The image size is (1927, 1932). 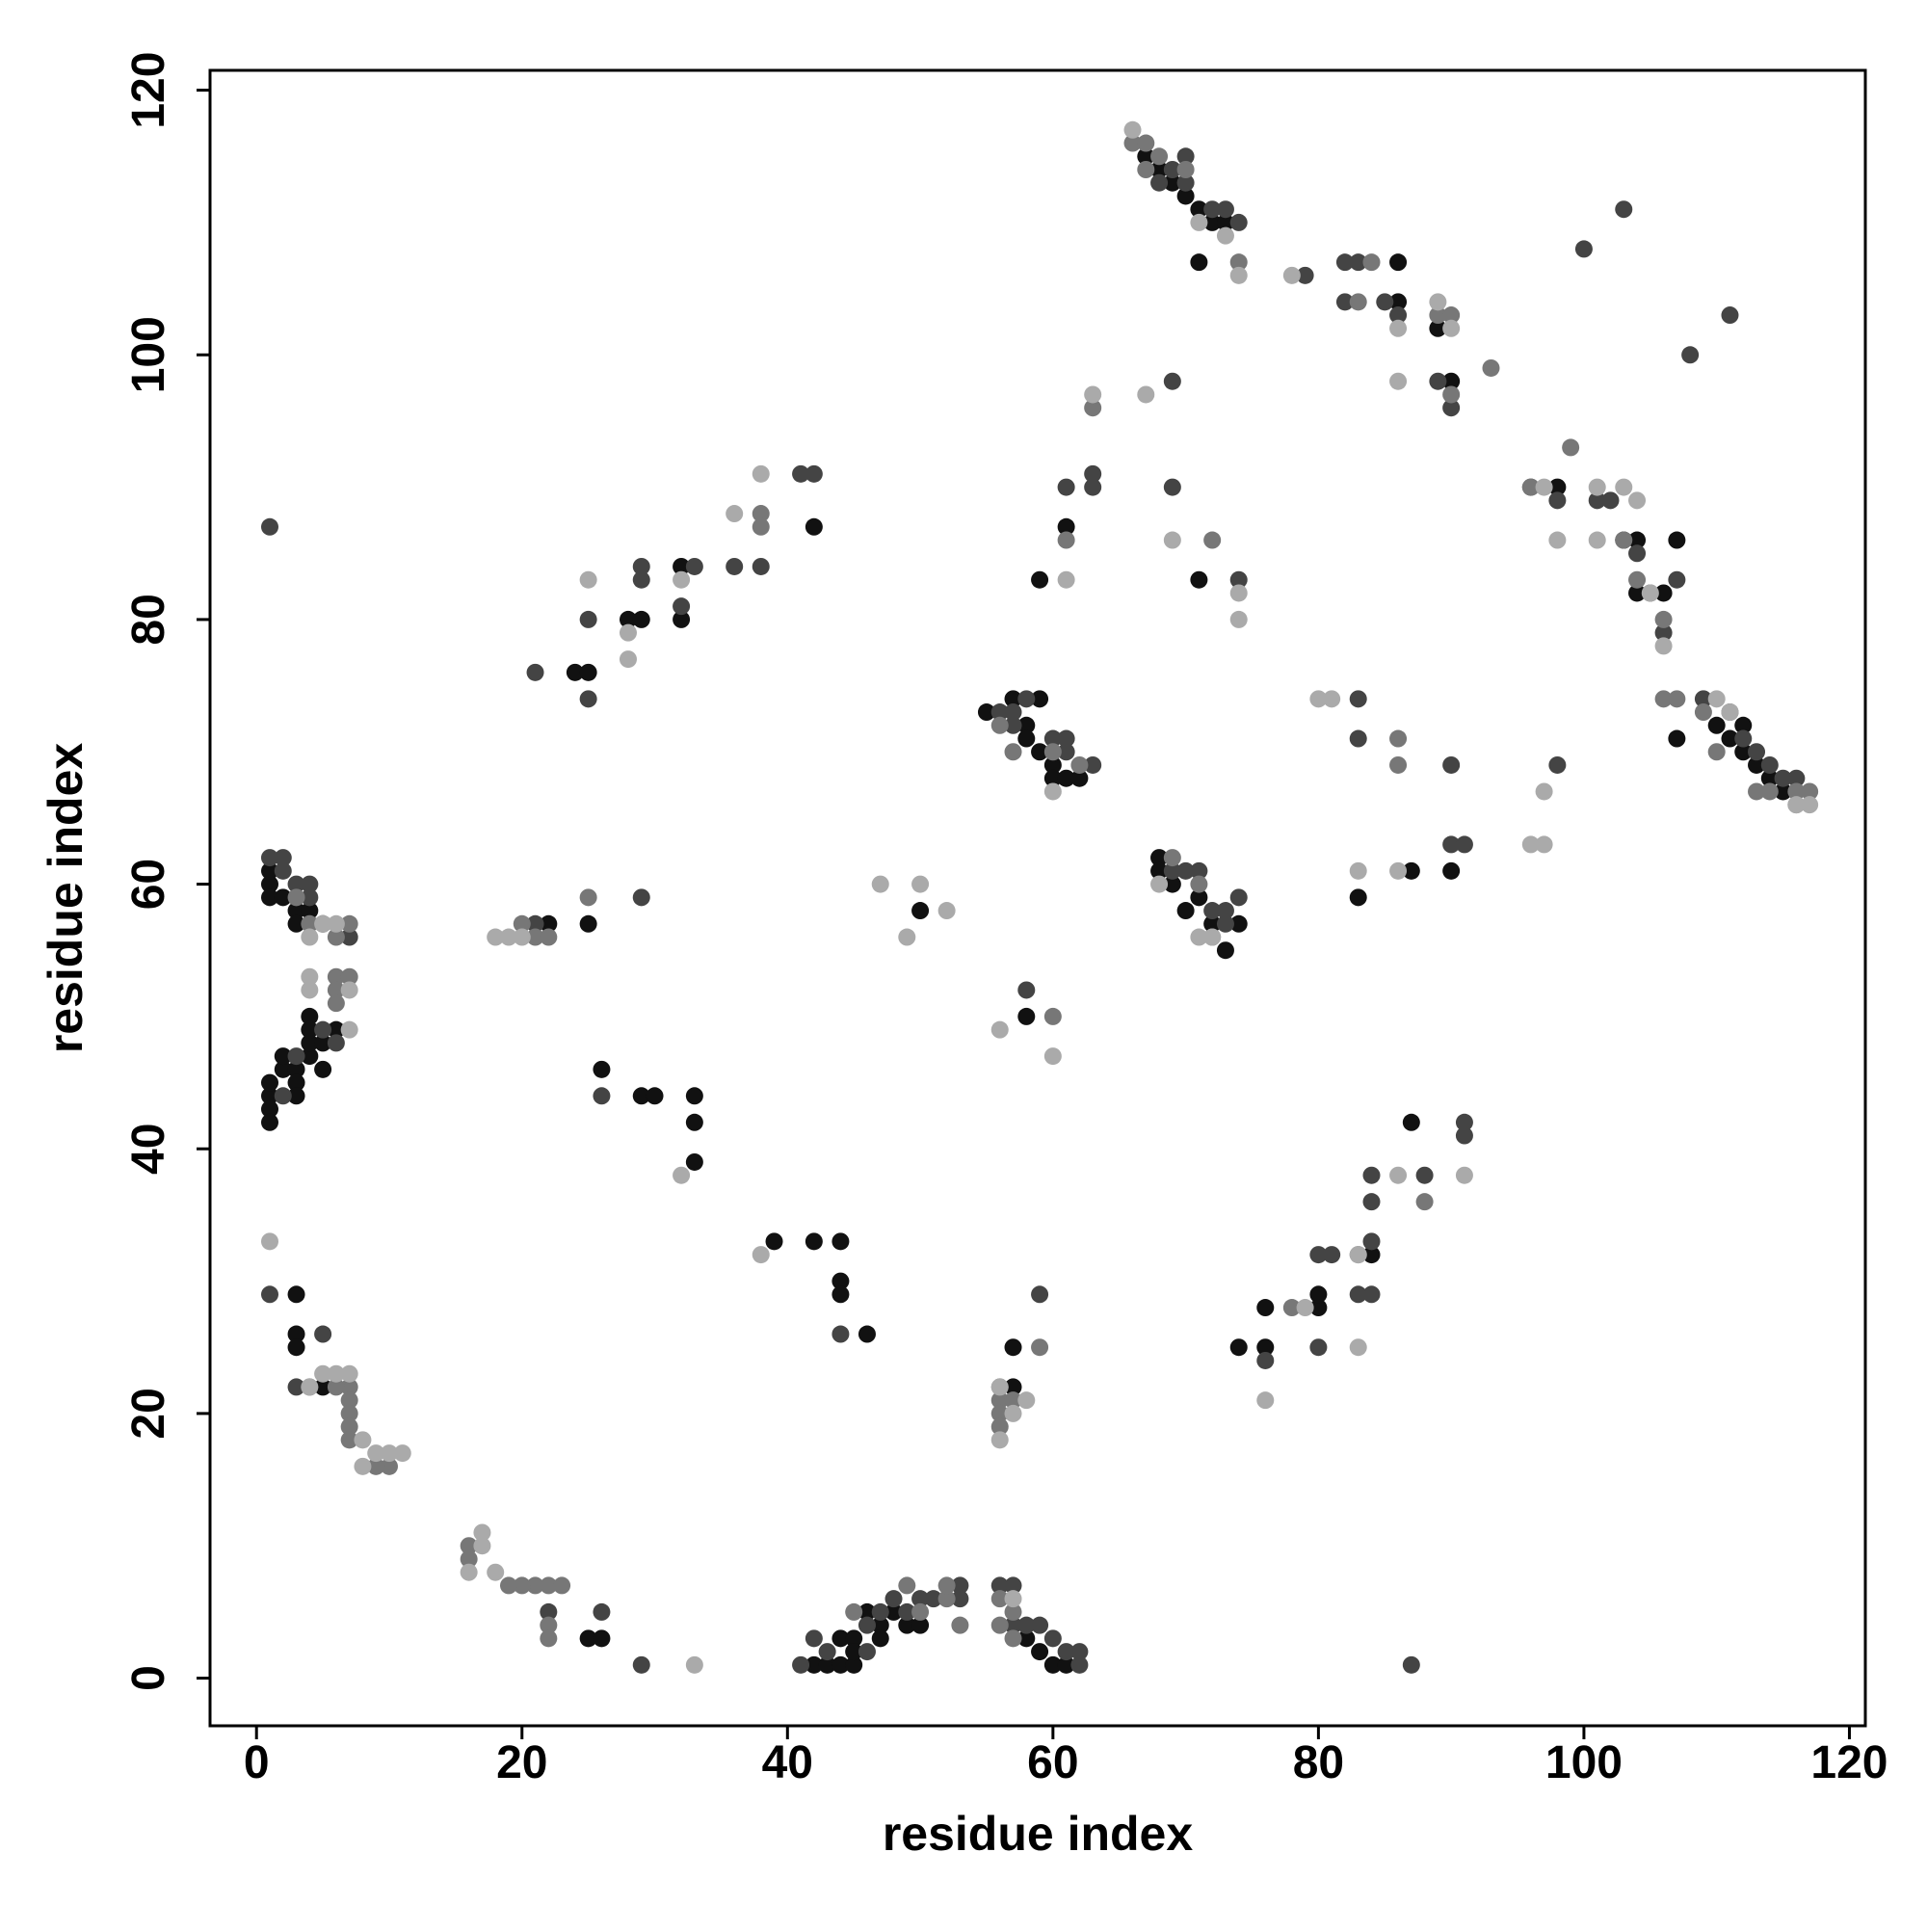 What do you see at coordinates (149, 1678) in the screenshot?
I see `y-tick-label: 0` at bounding box center [149, 1678].